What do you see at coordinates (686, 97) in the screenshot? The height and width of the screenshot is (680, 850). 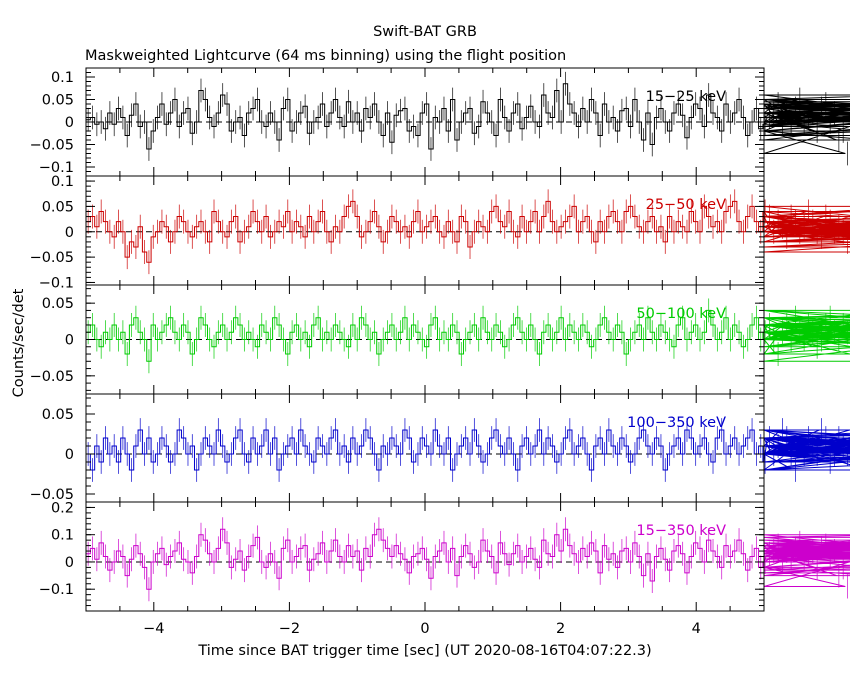 I see `band-label: 15−25 keV` at bounding box center [686, 97].